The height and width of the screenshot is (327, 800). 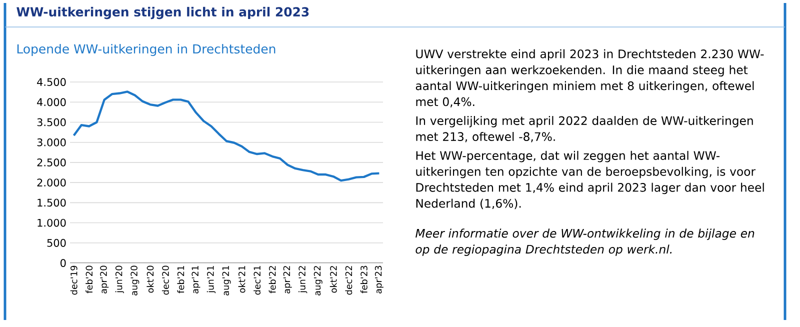 I want to click on x-tick-label: okt'21, so click(x=242, y=279).